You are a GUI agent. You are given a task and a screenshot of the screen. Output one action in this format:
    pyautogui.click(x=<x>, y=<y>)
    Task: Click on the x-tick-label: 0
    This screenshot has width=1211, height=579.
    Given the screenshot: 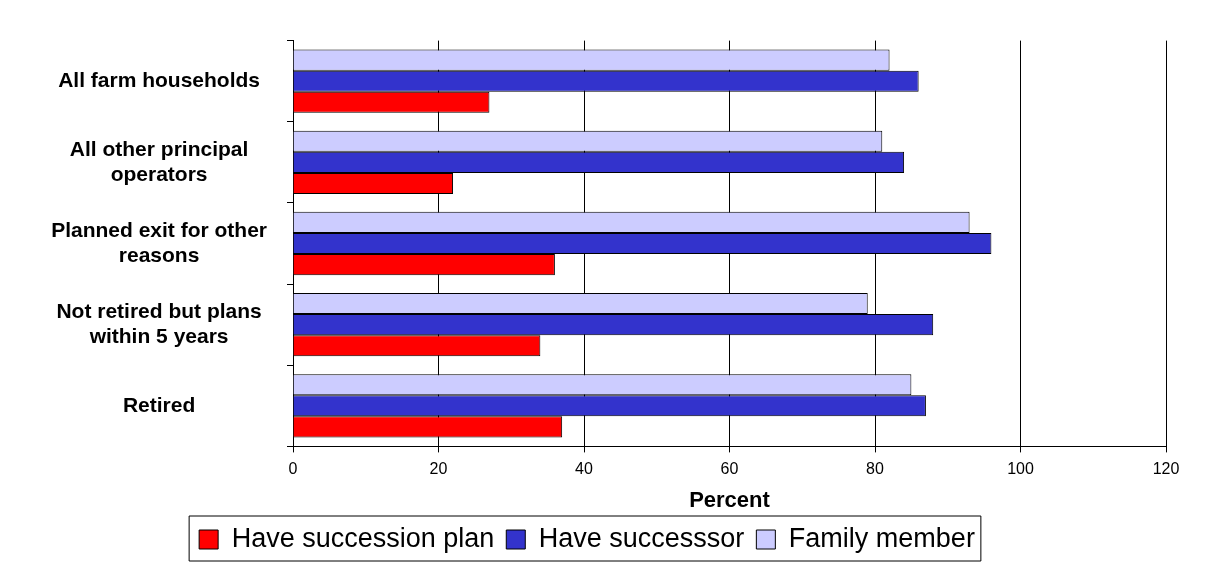 What is the action you would take?
    pyautogui.click(x=293, y=469)
    